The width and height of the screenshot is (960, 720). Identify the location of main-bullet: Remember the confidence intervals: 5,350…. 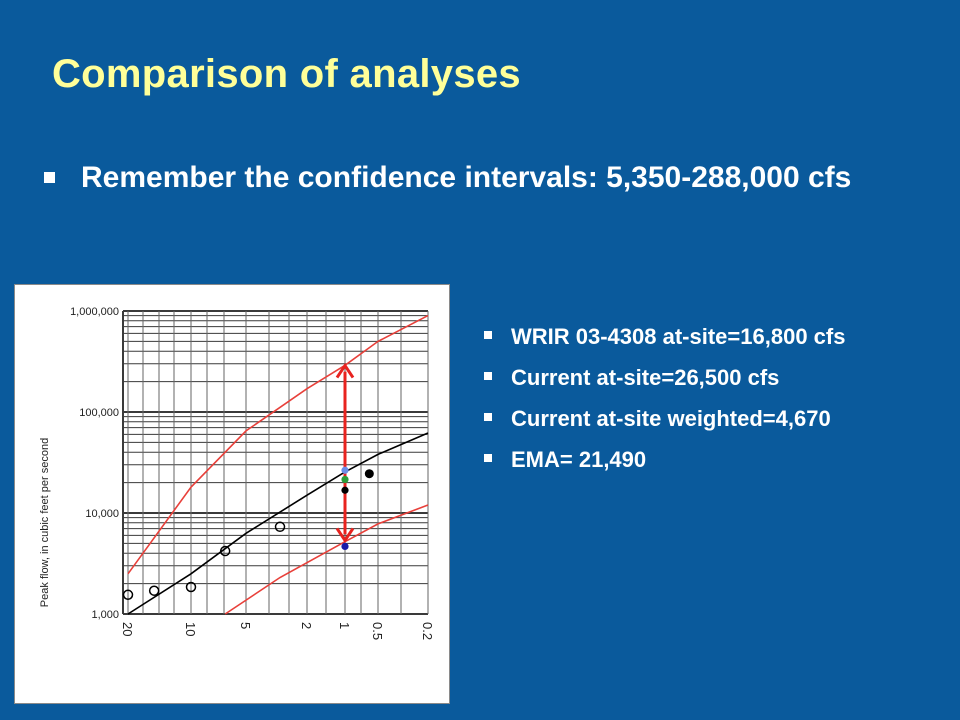
(474, 178).